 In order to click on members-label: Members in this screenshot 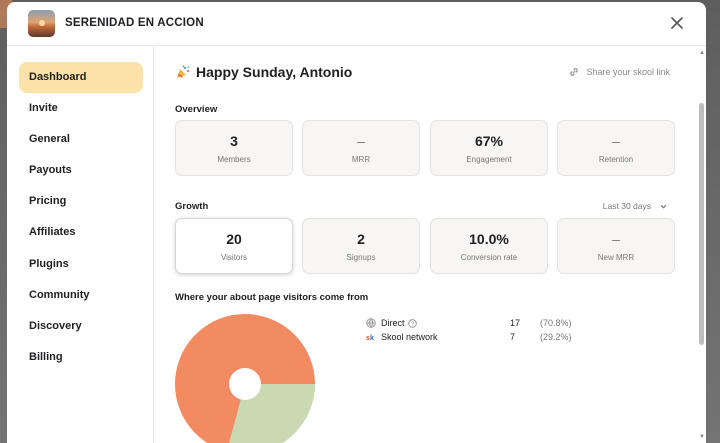, I will do `click(234, 159)`.